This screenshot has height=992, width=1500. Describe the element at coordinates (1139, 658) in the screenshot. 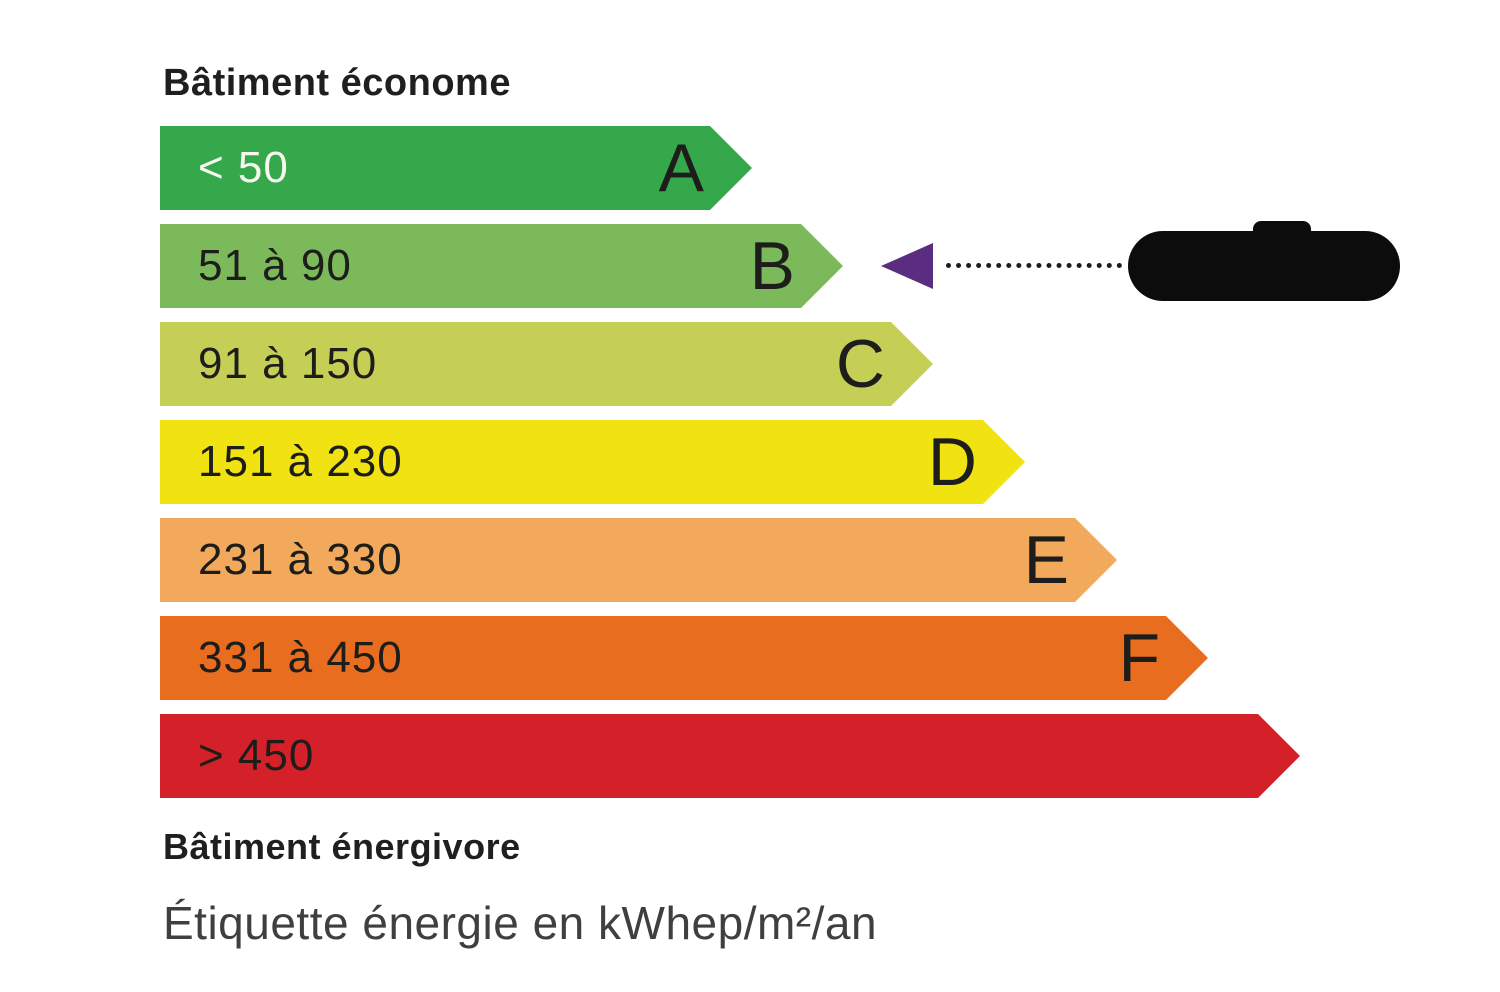

I see `class-letter: F` at that location.